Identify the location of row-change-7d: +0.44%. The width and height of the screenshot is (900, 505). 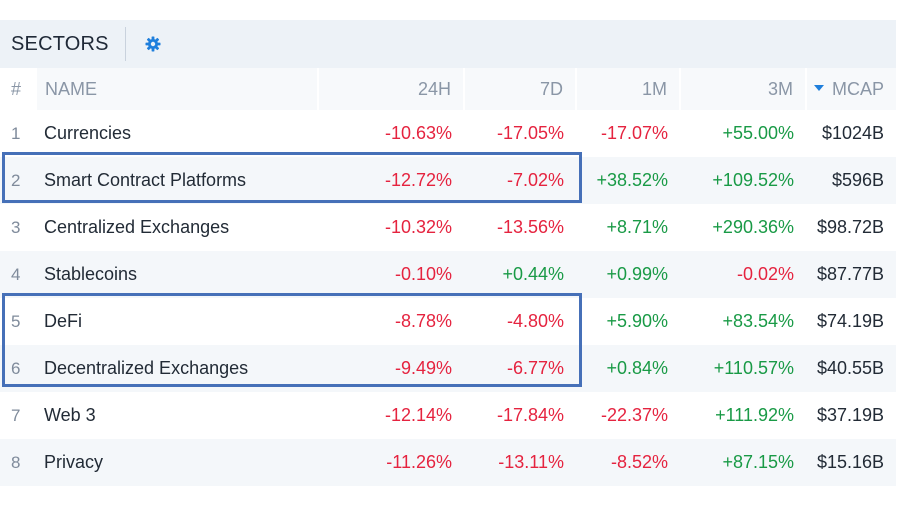
(520, 274).